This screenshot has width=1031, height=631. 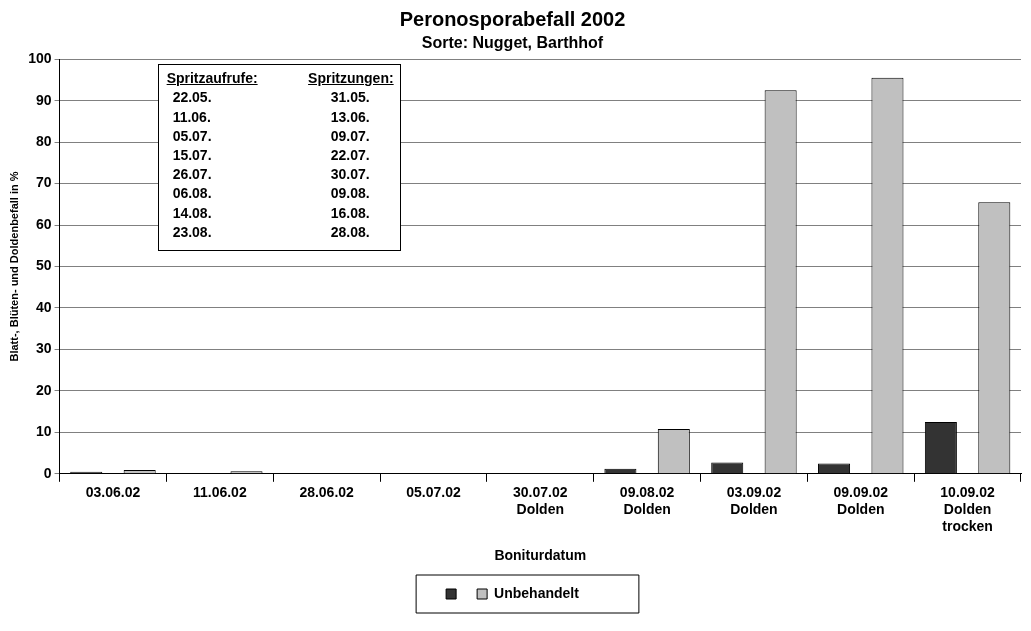 I want to click on x-tick-label: 05.07.02, so click(x=433, y=492).